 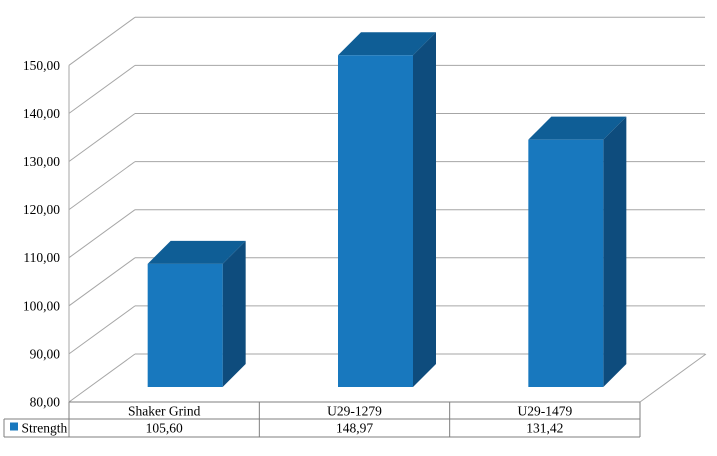 What do you see at coordinates (41, 305) in the screenshot?
I see `ytick-label-100: 100,00` at bounding box center [41, 305].